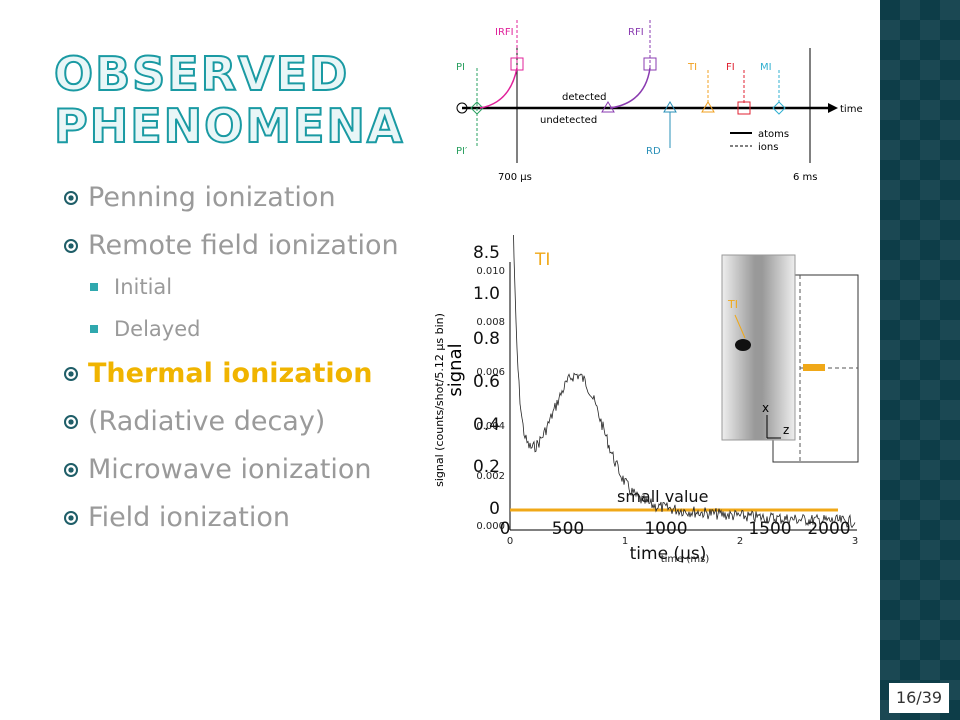  Describe the element at coordinates (608, 107) in the screenshot. I see `rfi-start` at that location.